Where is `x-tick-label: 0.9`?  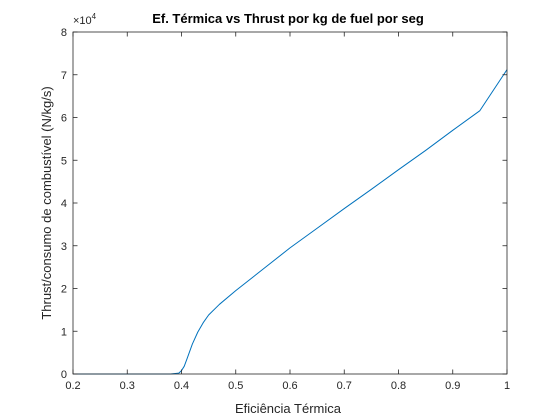 x-tick-label: 0.9 is located at coordinates (452, 386).